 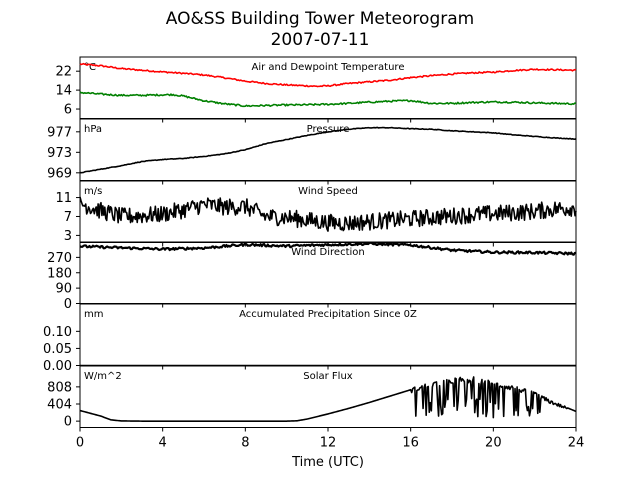 I want to click on ytick-label-prcp: 0.10, so click(x=57, y=332).